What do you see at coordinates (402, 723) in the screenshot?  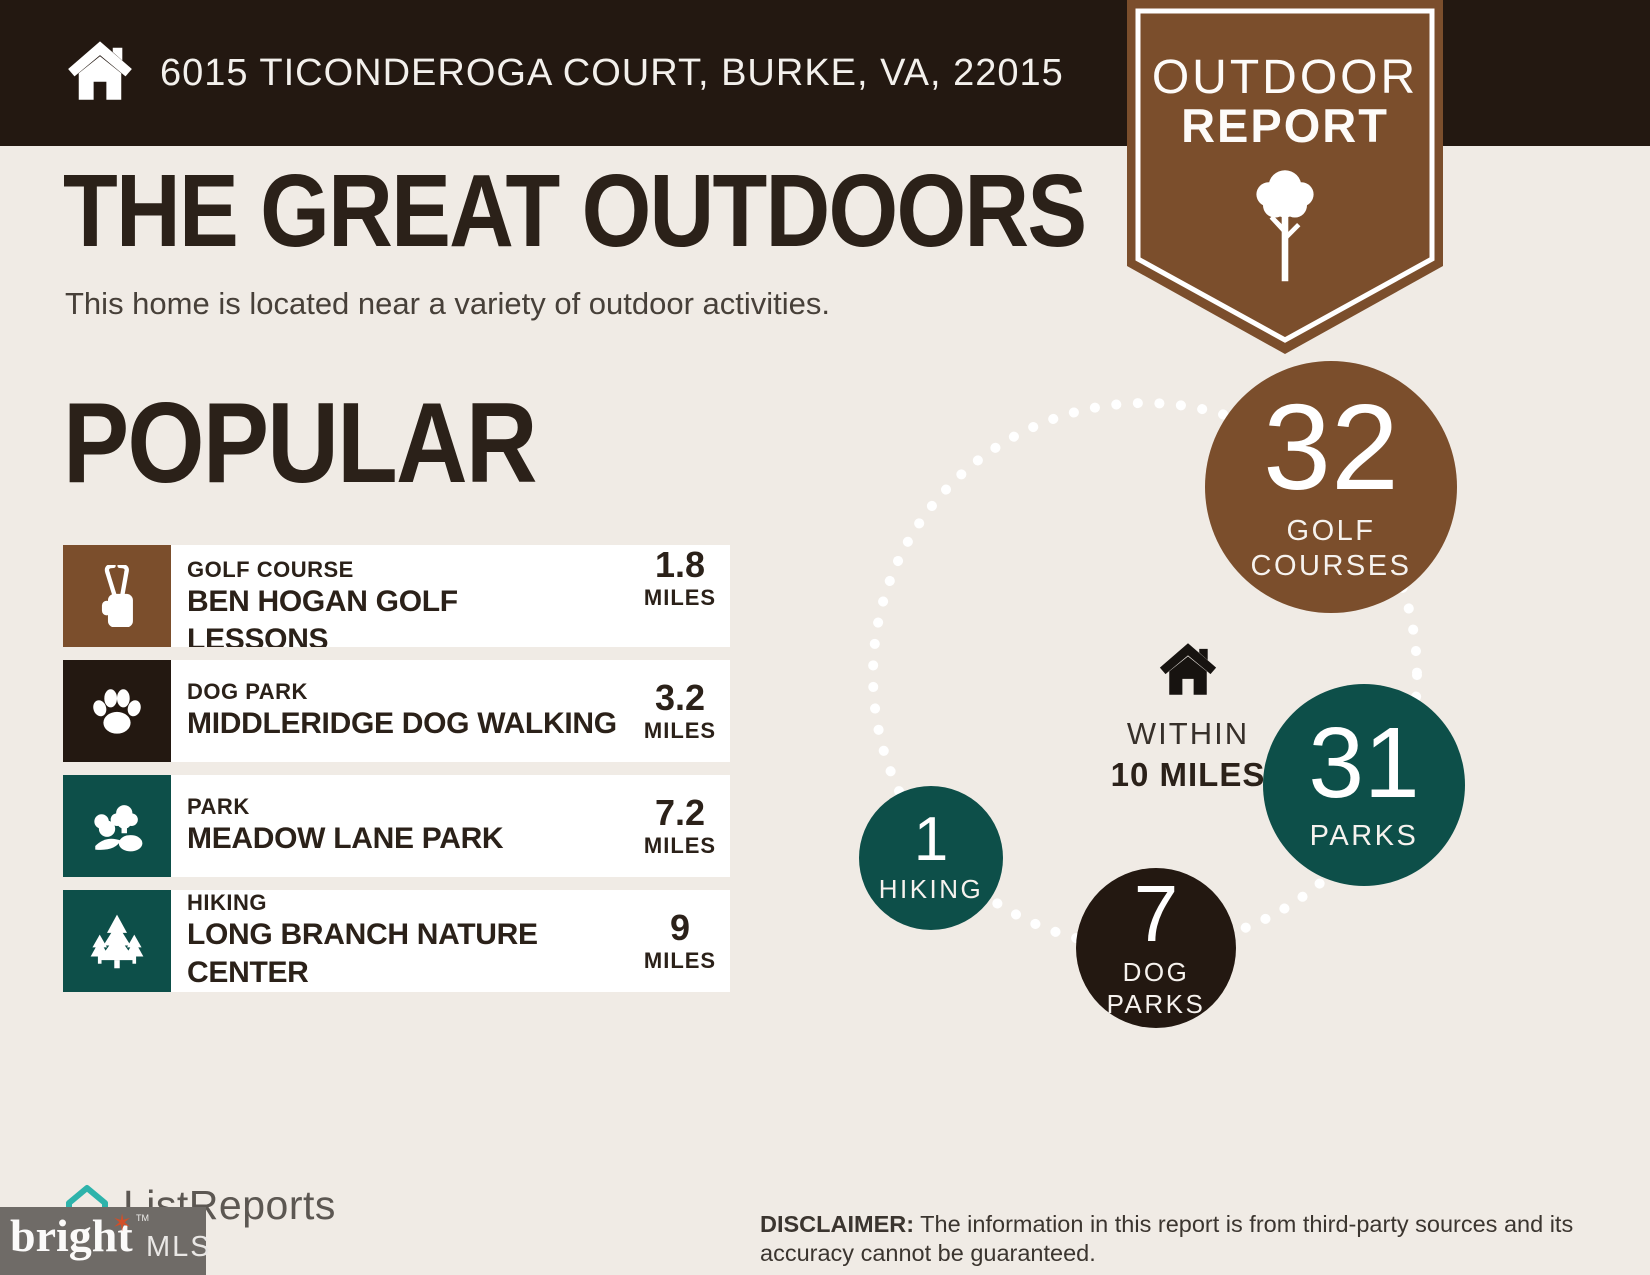 I see `list-item-name: MIDDLERIDGE DOG WALKING` at bounding box center [402, 723].